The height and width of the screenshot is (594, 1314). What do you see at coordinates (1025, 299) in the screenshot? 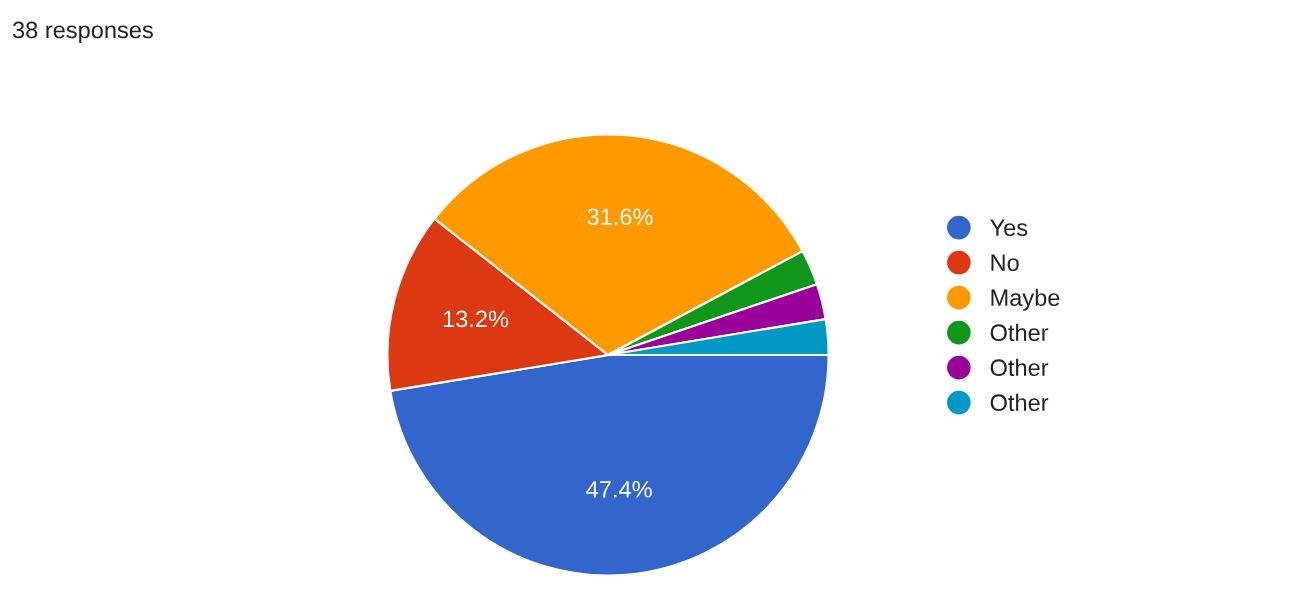
I see `legend-label: Maybe` at bounding box center [1025, 299].